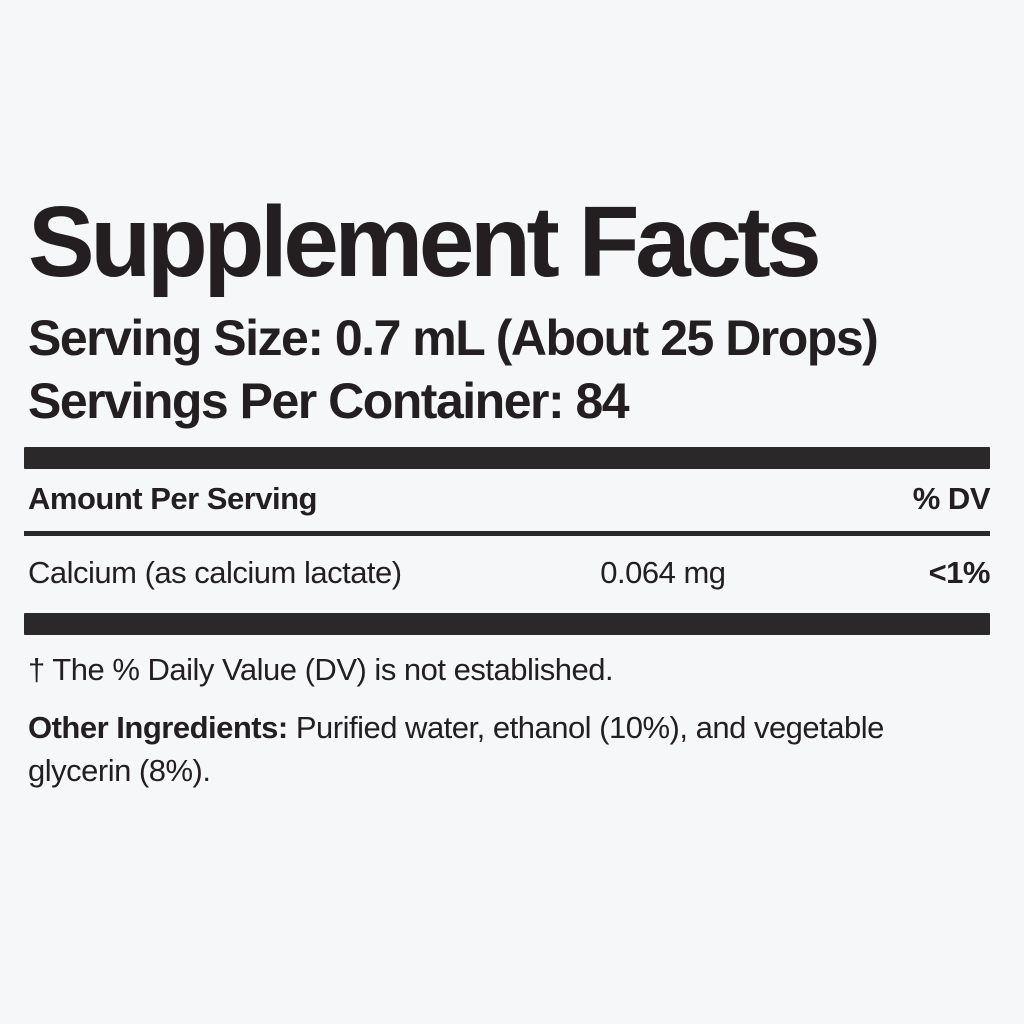 The width and height of the screenshot is (1024, 1024). I want to click on facts-header-row: Amount Per Serving % DV, so click(509, 500).